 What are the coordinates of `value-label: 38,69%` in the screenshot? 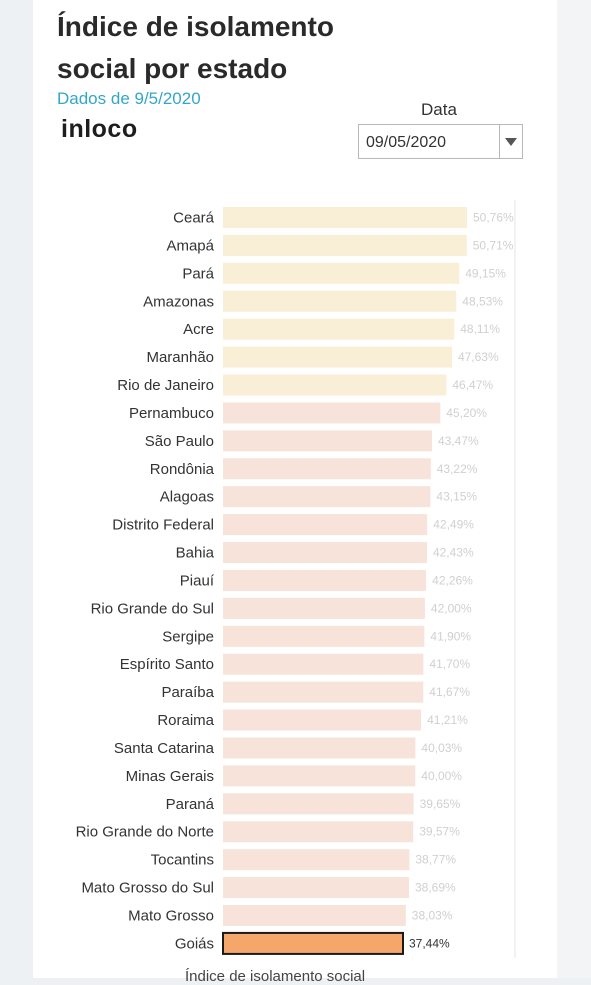 It's located at (435, 888).